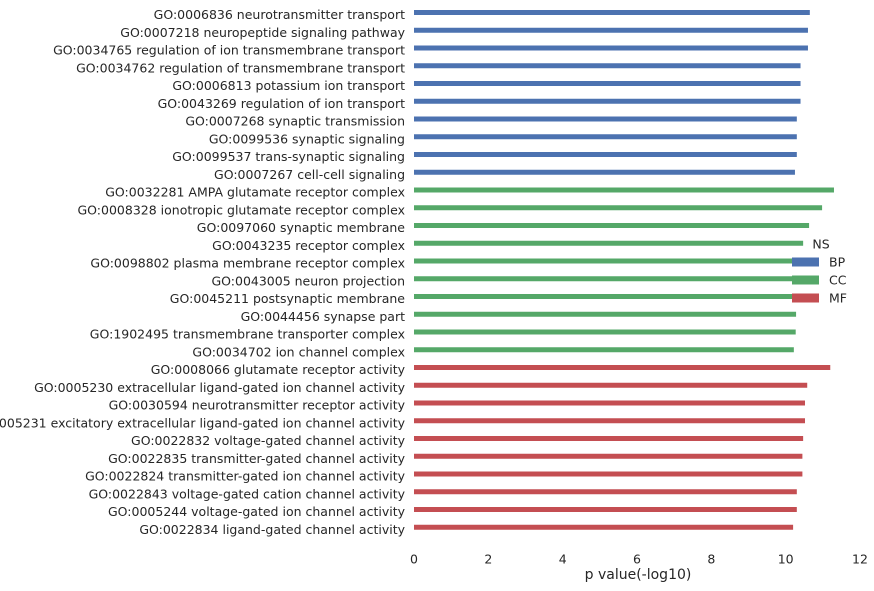 The width and height of the screenshot is (874, 591). I want to click on series-cc, so click(624, 270).